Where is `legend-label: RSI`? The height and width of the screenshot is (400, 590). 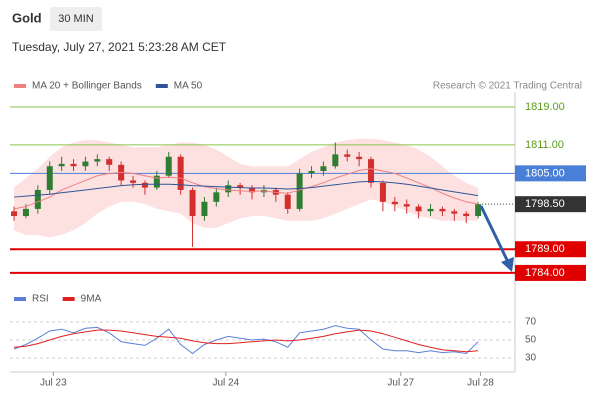 legend-label: RSI is located at coordinates (40, 299).